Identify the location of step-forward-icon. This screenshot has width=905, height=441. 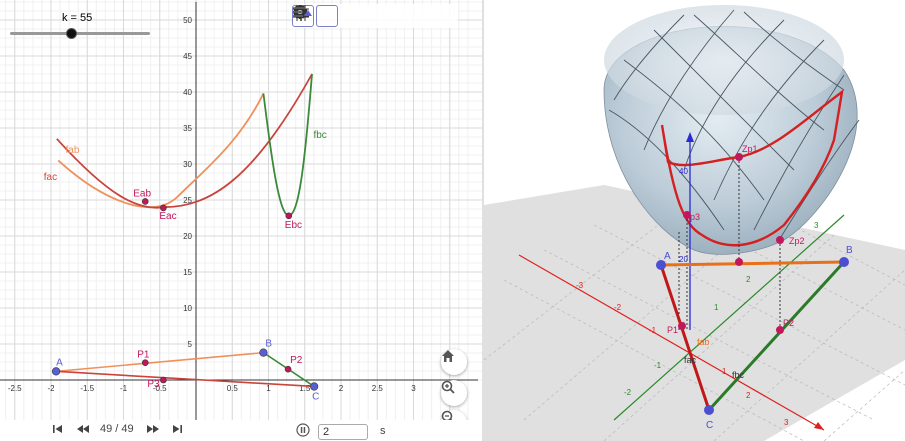
(153, 429).